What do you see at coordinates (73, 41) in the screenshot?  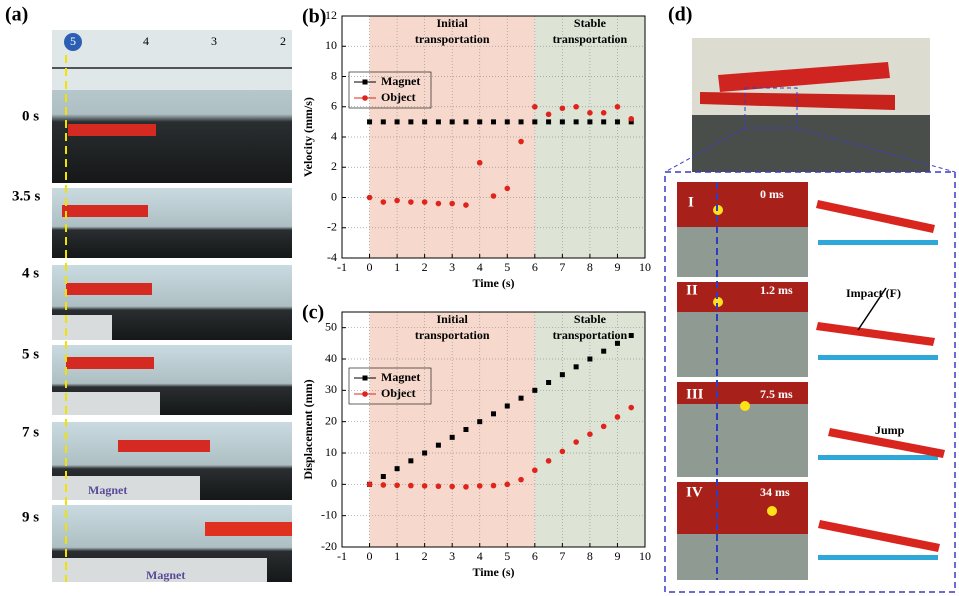 I see `ruler-label: 5` at bounding box center [73, 41].